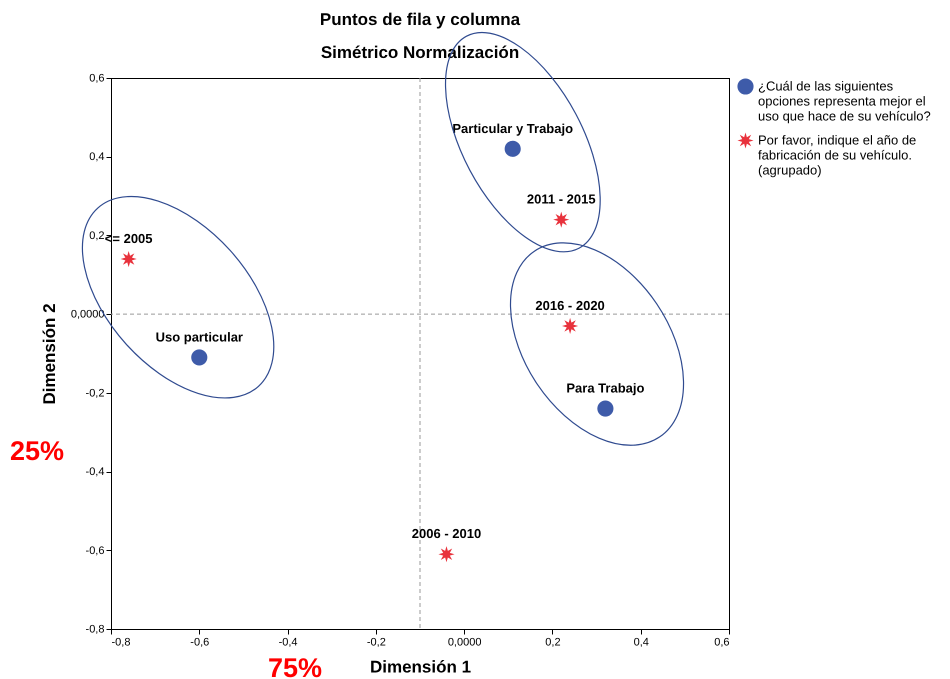 This screenshot has width=950, height=679. Describe the element at coordinates (199, 336) in the screenshot. I see `annotation: Uso particular` at that location.